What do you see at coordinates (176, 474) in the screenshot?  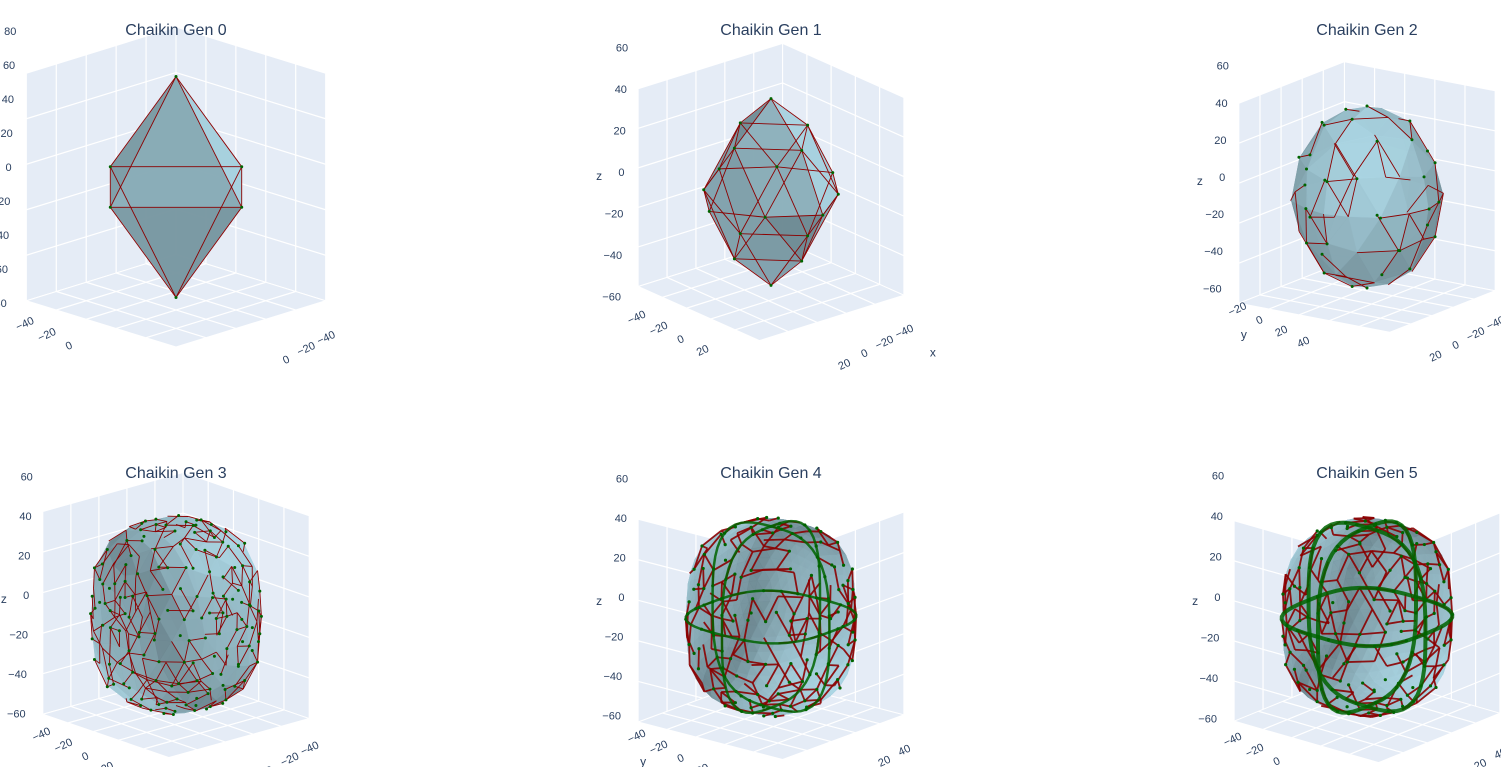 I see `subplot-title: Chaikin Gen 3` at bounding box center [176, 474].